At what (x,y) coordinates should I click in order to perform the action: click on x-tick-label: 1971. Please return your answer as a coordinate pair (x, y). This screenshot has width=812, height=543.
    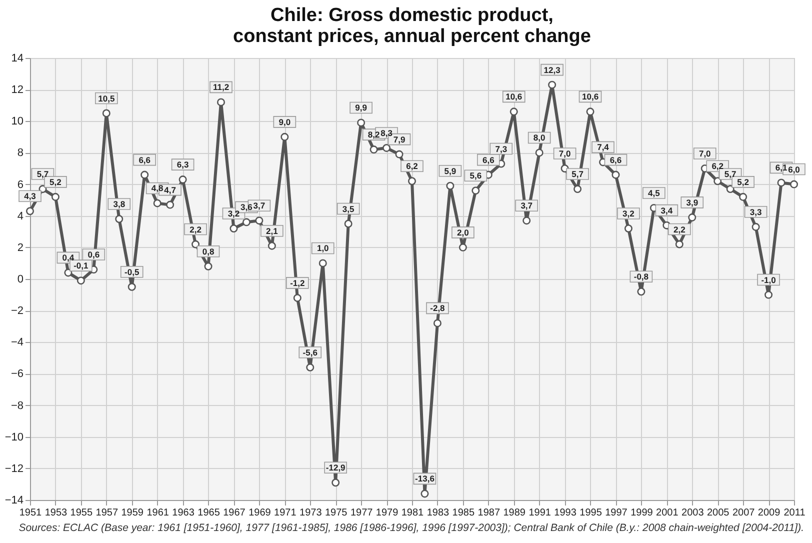
    Looking at the image, I should click on (285, 513).